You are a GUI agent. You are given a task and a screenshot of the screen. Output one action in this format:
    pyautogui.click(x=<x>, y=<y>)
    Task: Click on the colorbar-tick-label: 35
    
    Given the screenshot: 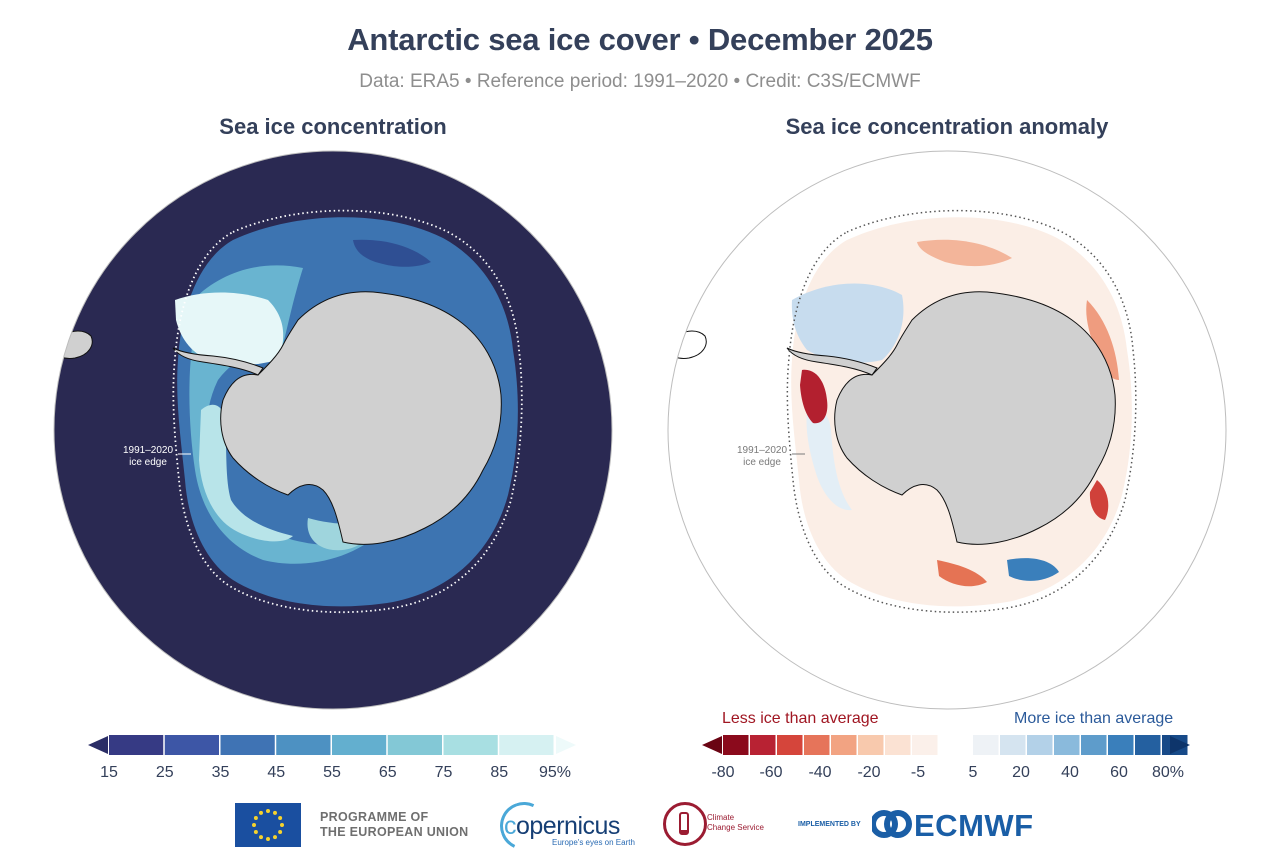 What is the action you would take?
    pyautogui.click(x=220, y=772)
    